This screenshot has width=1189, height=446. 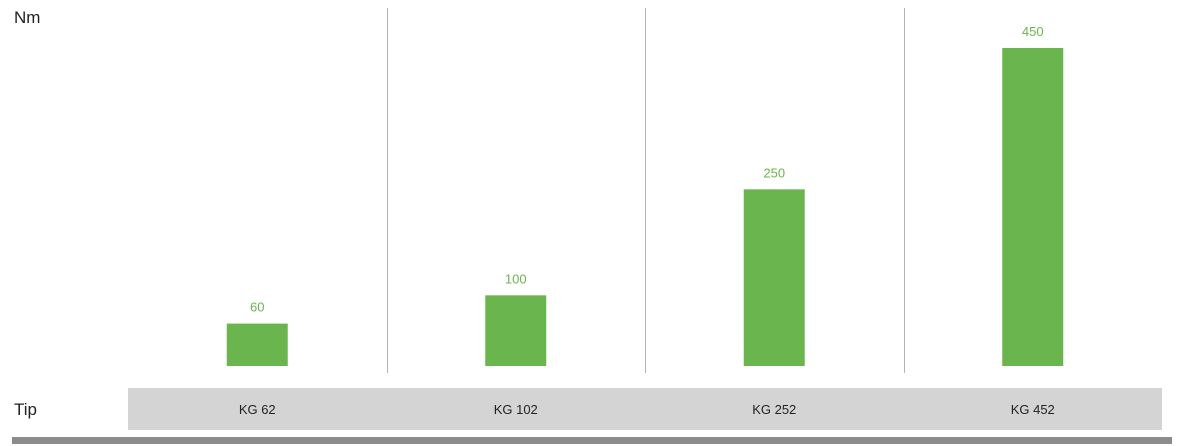 I want to click on category-tick-label: KG 62, so click(x=257, y=409).